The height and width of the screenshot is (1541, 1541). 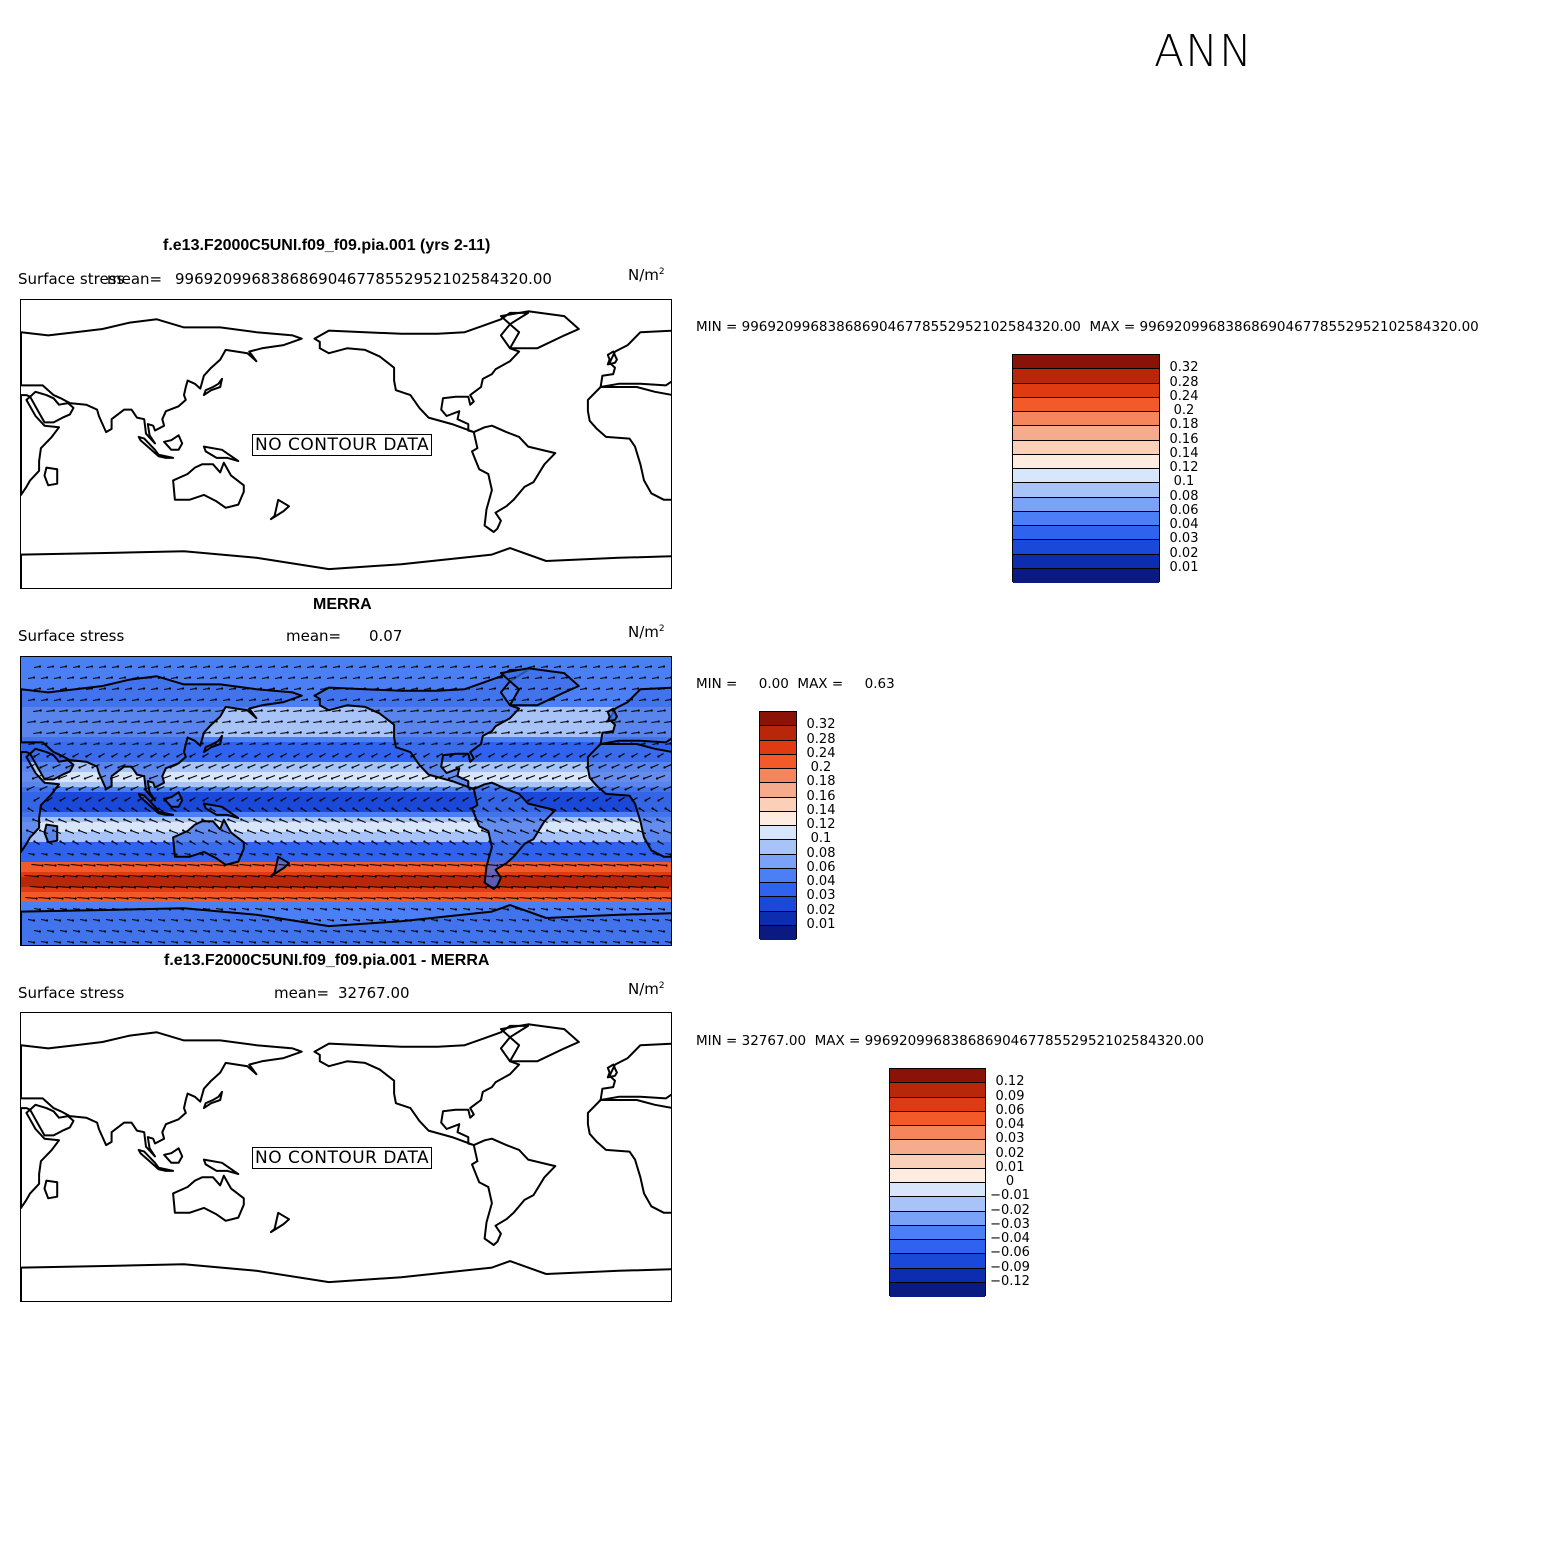 What do you see at coordinates (1086, 419) in the screenshot?
I see `colorbar-swatch` at bounding box center [1086, 419].